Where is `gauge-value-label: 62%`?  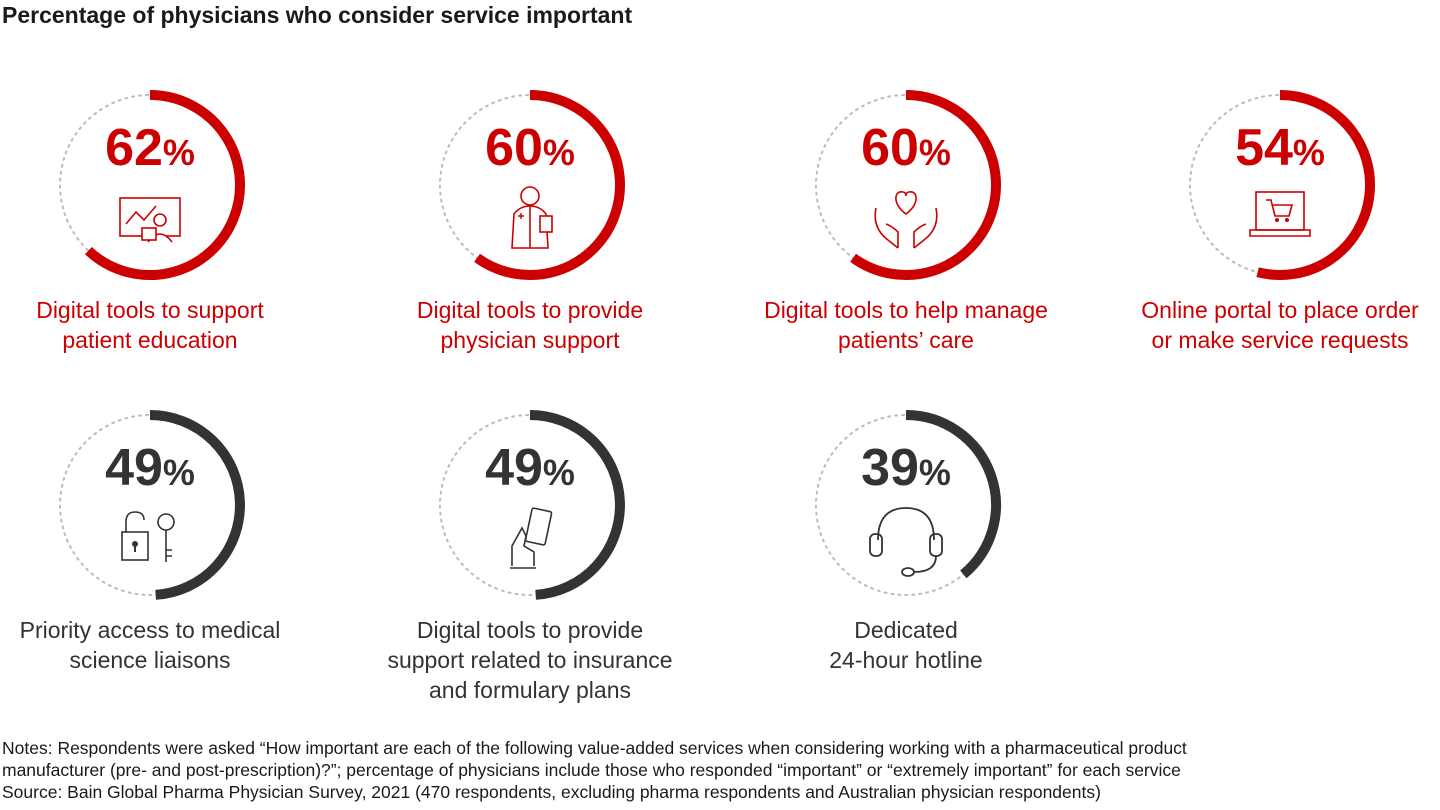
gauge-value-label: 62% is located at coordinates (150, 148).